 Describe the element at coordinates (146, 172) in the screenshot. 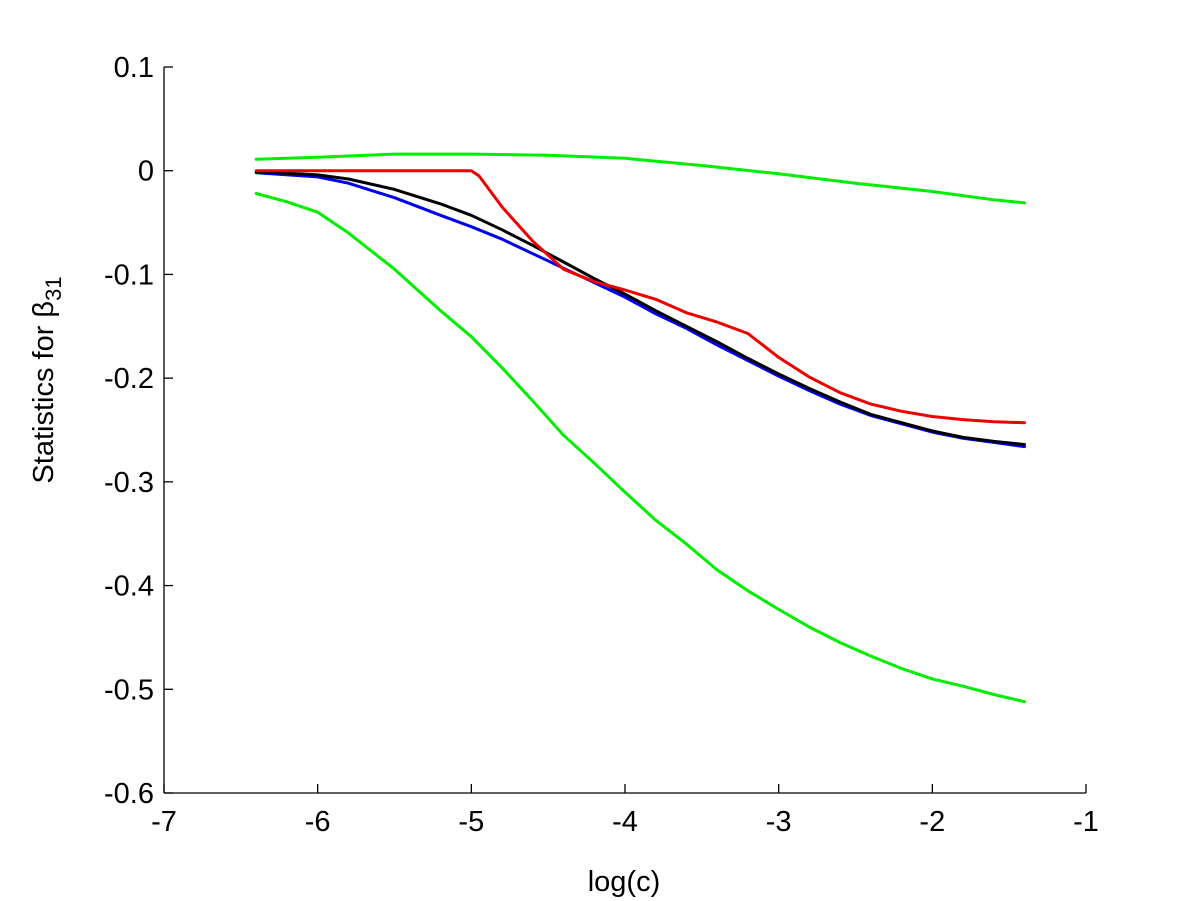

I see `y-tick-label: 0` at that location.